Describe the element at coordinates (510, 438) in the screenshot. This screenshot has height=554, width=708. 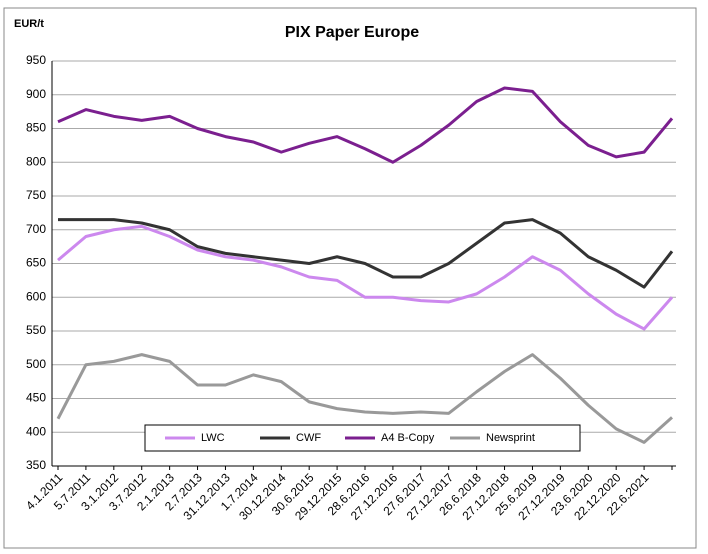
I see `legend-label: Newsprint` at that location.